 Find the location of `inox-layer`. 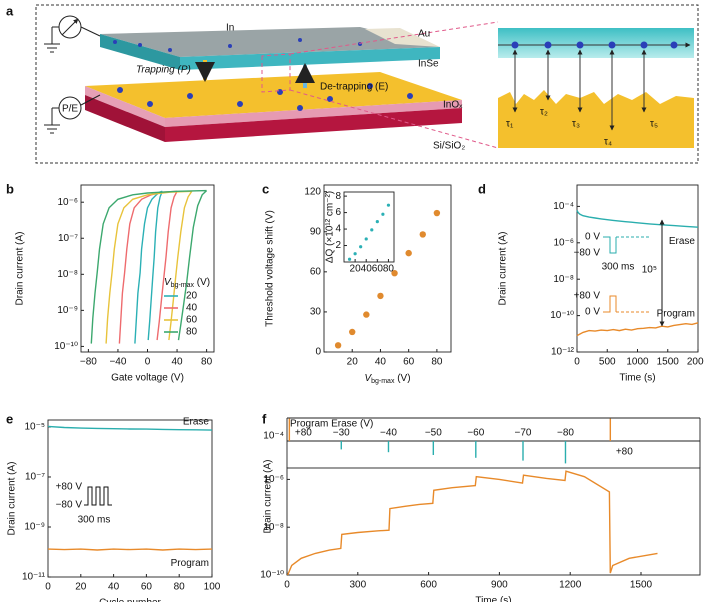

inox-layer is located at coordinates (273, 95).